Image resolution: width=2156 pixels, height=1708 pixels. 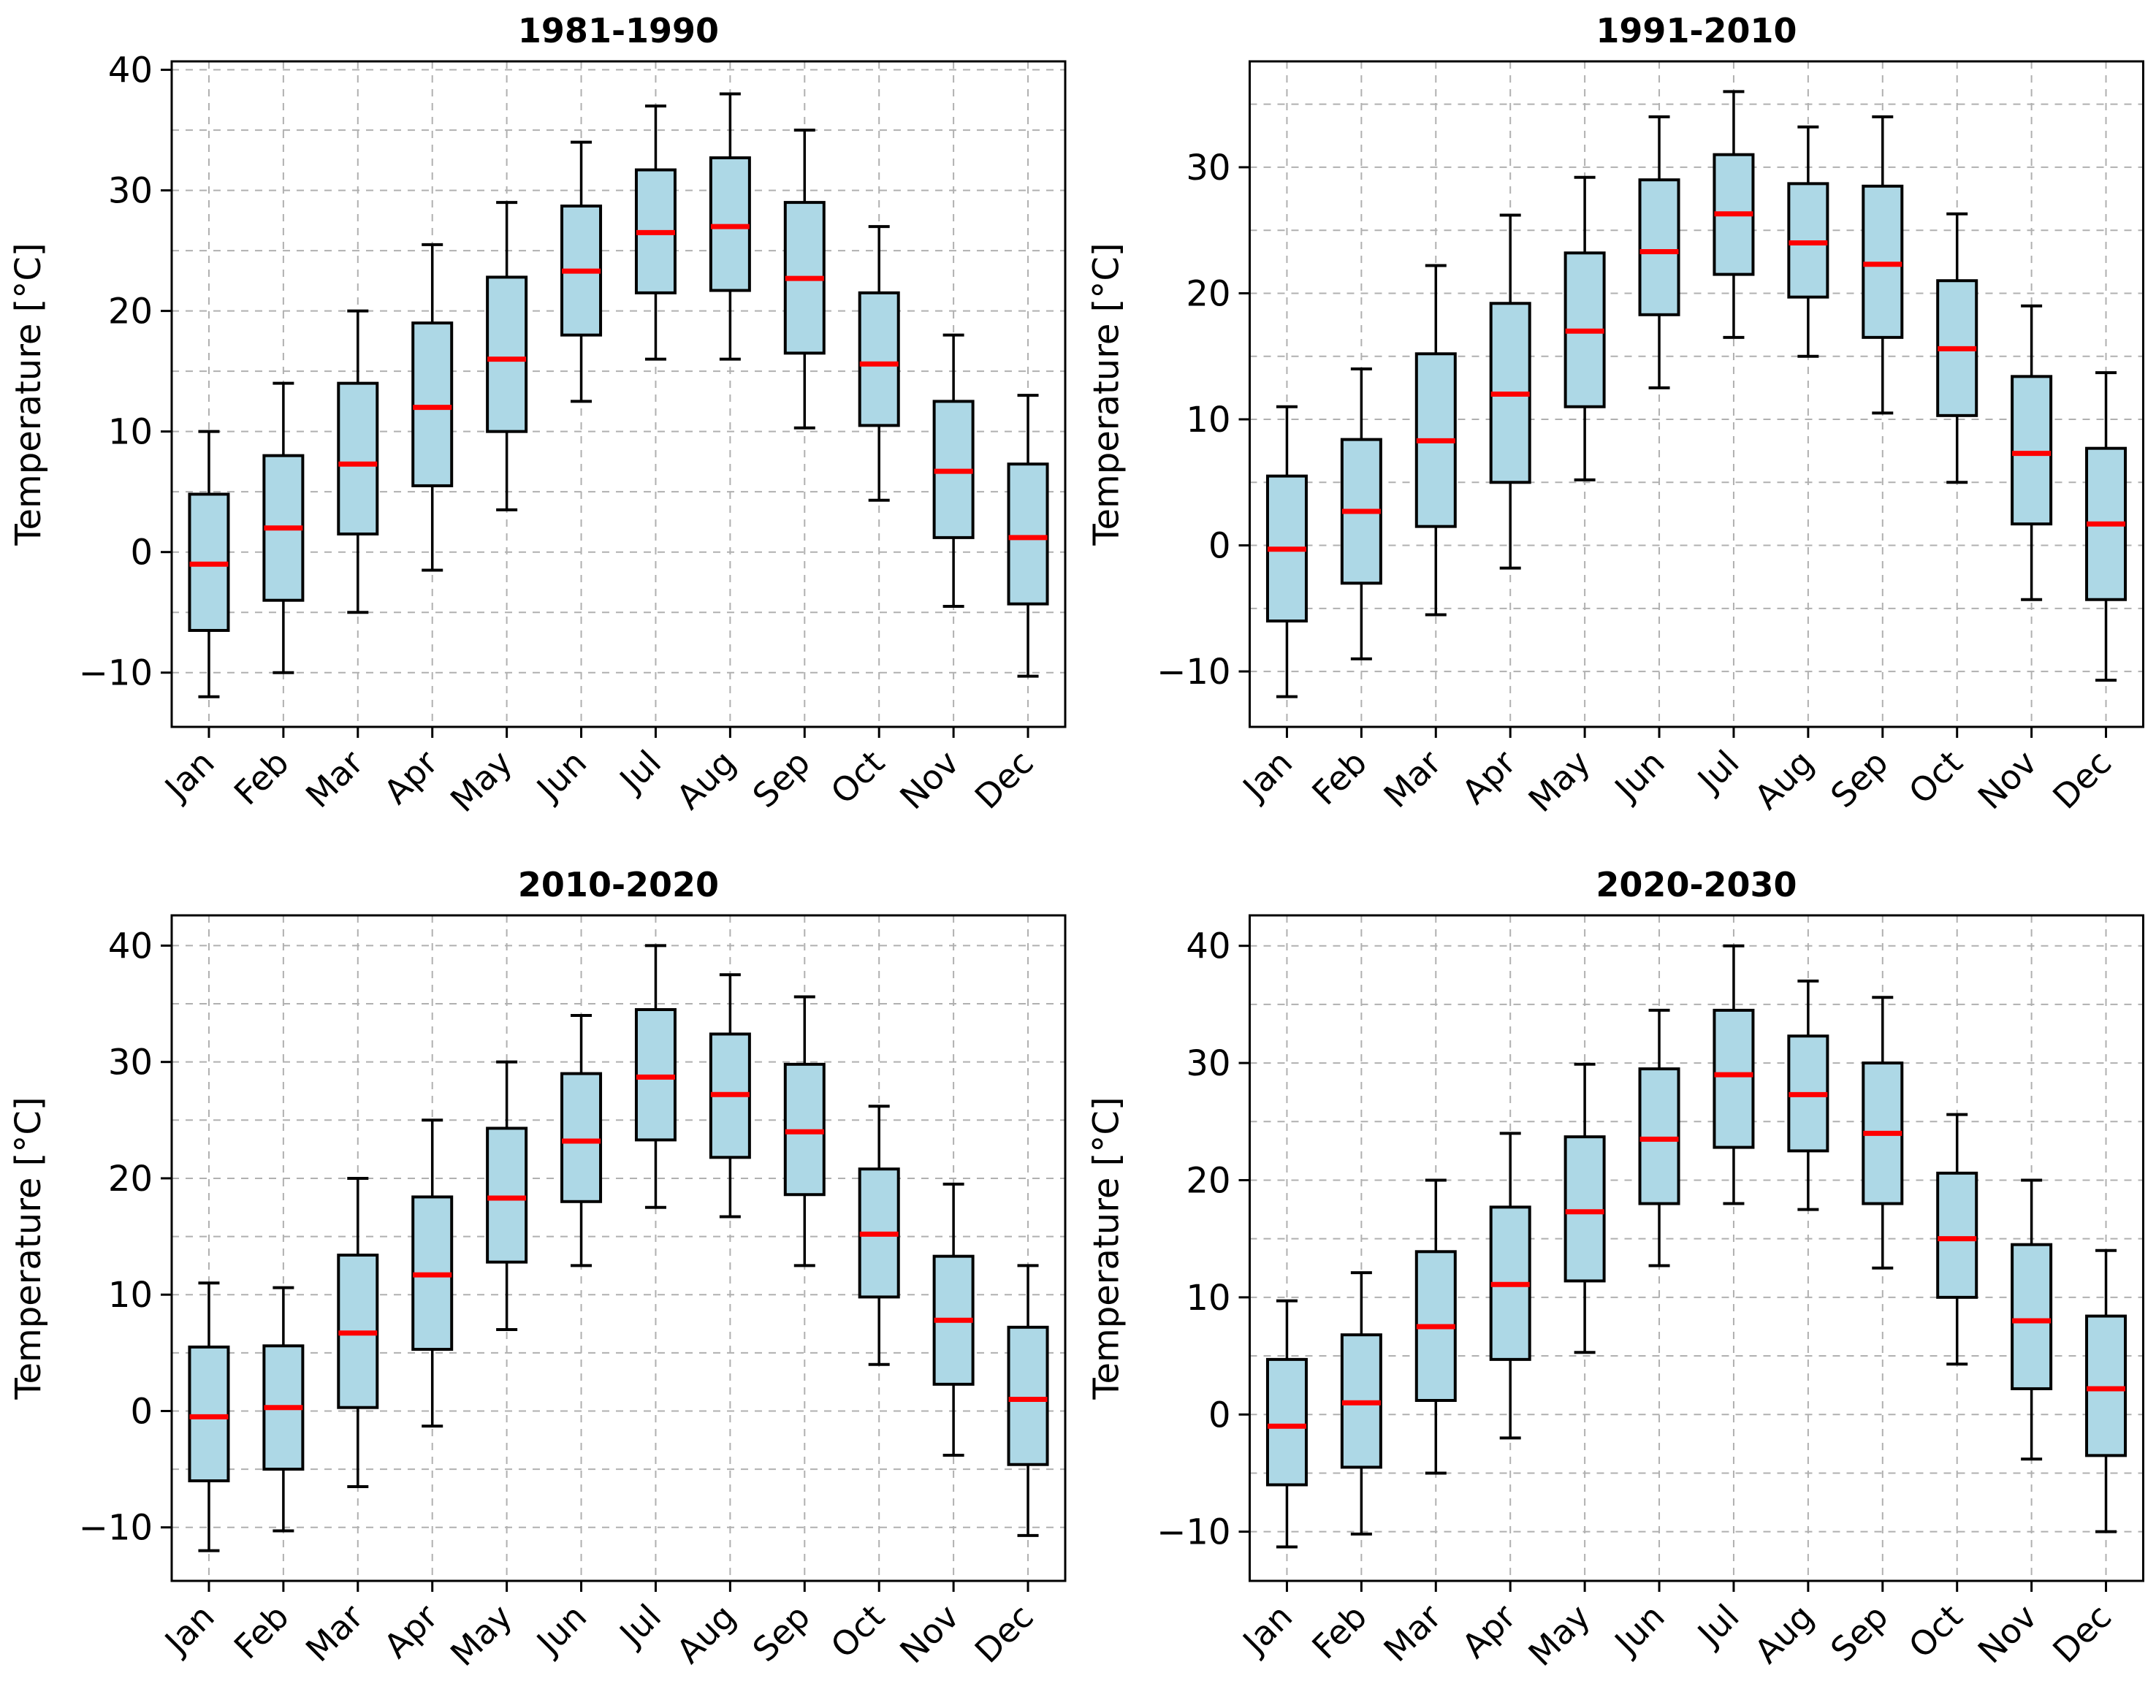 What do you see at coordinates (1219, 1415) in the screenshot?
I see `y-tick-label: 0` at bounding box center [1219, 1415].